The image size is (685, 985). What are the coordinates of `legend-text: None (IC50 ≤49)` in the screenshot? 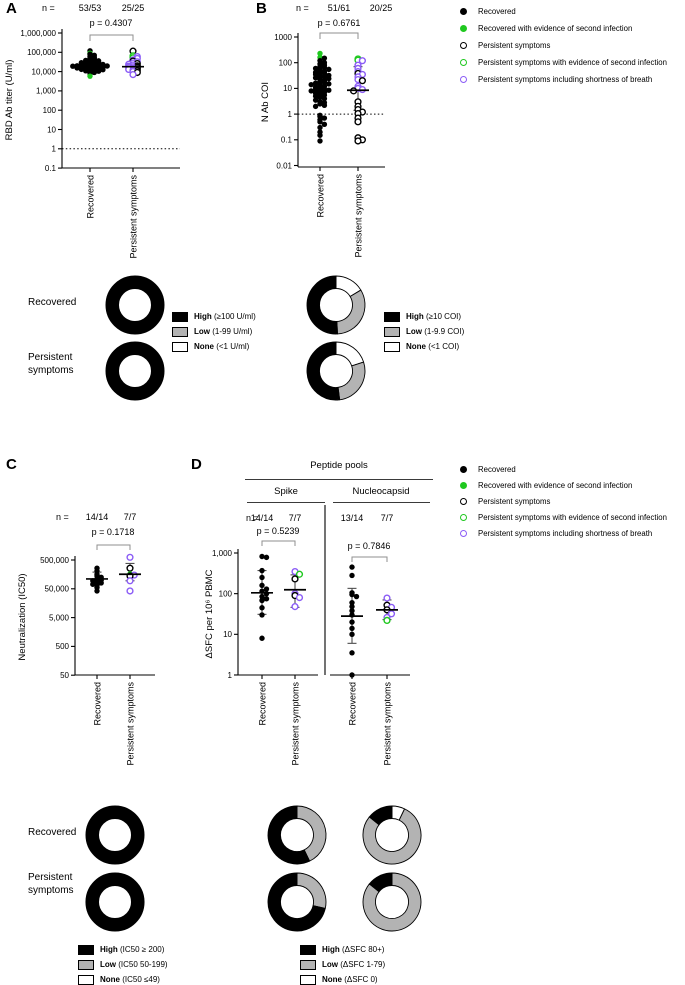 It's located at (130, 979).